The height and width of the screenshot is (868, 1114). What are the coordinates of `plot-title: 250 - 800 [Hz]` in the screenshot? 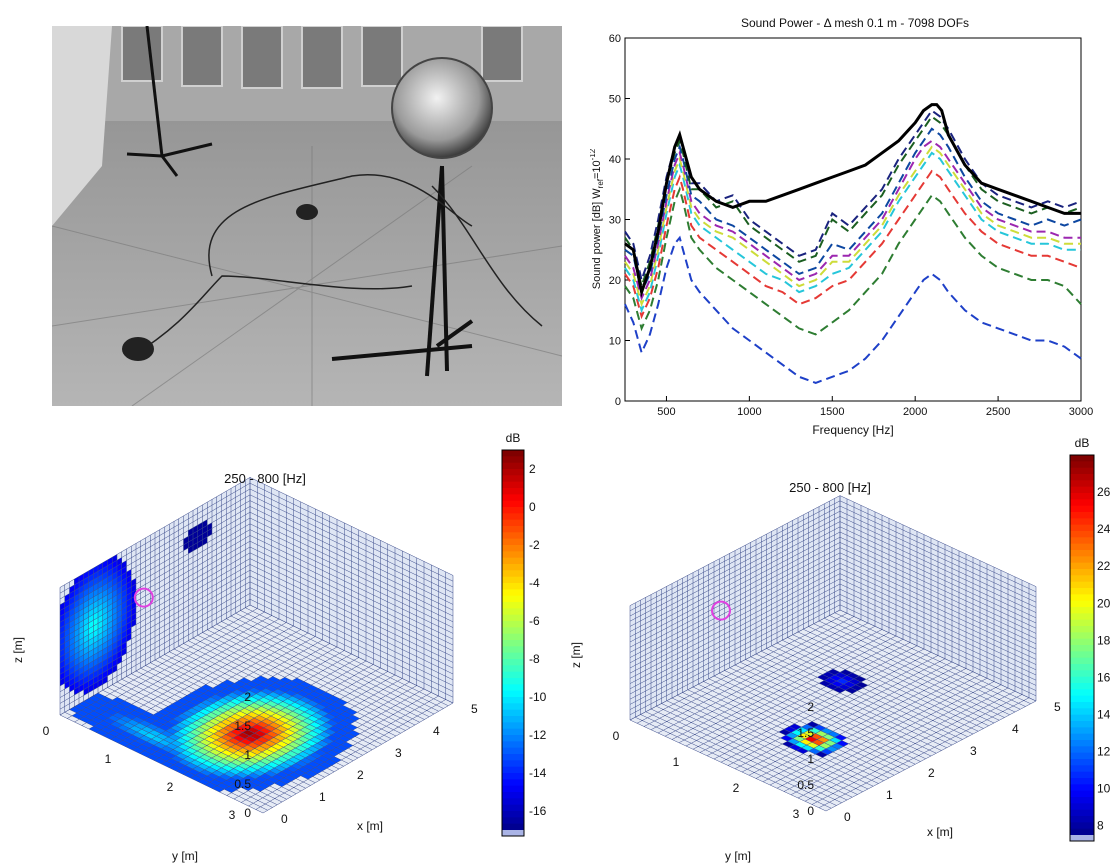 It's located at (265, 478).